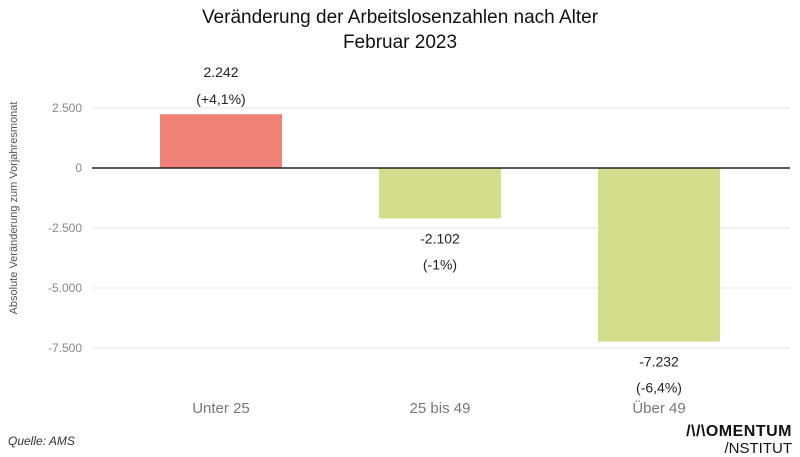  I want to click on source-note: Quelle: AMS, so click(41, 441).